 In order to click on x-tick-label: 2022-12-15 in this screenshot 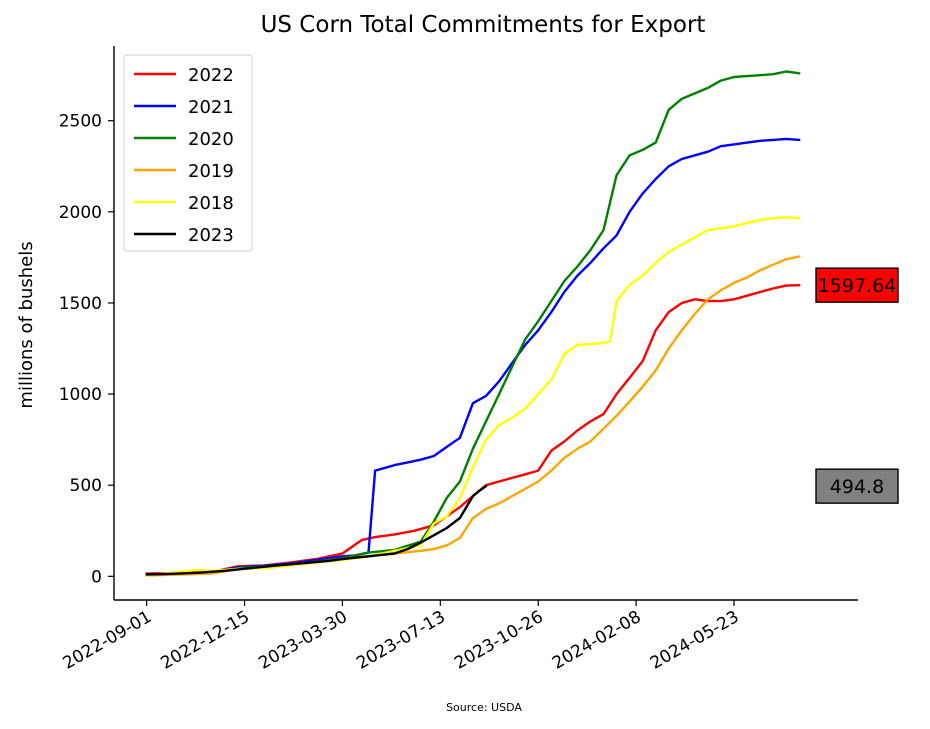, I will do `click(205, 640)`.